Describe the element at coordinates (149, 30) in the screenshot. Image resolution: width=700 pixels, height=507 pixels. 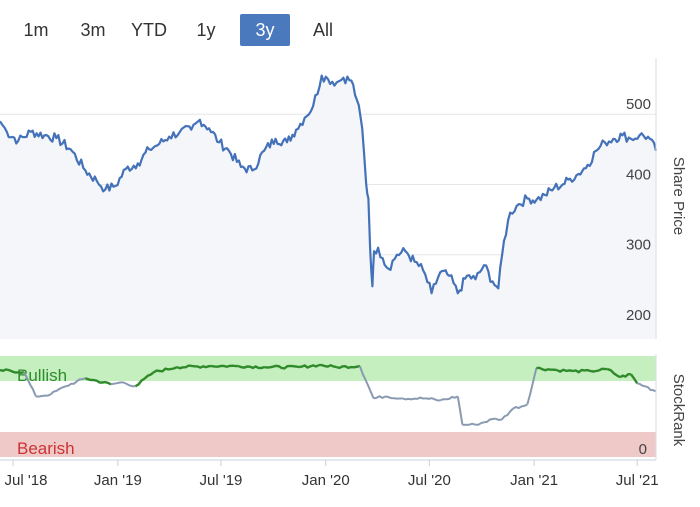
I see `range-button-ytd: YTD` at that location.